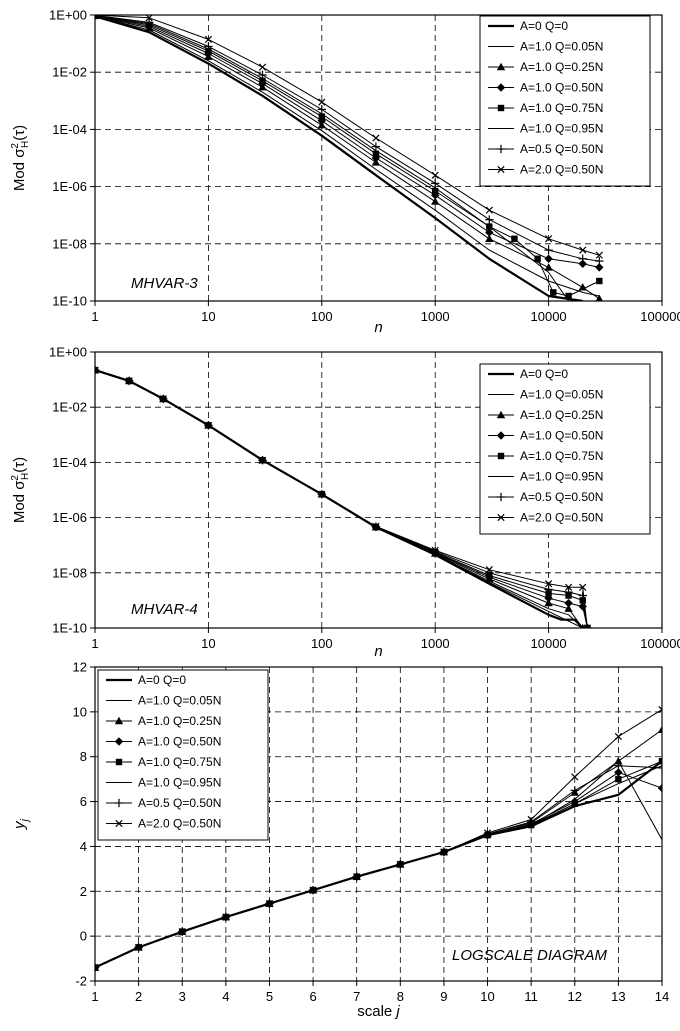 The height and width of the screenshot is (1031, 680). Describe the element at coordinates (69, 186) in the screenshot. I see `y-tick-label: 1E-06` at that location.